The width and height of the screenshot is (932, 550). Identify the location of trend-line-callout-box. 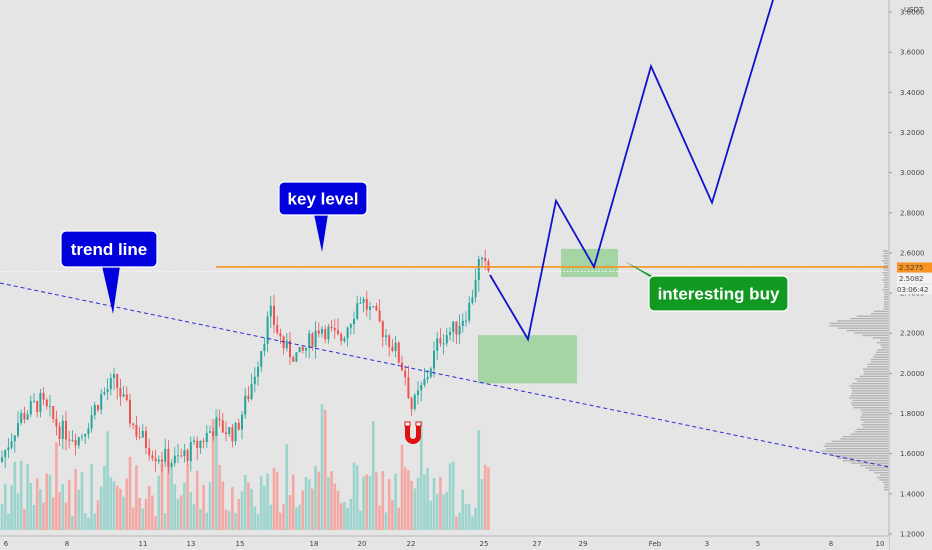
(109, 249).